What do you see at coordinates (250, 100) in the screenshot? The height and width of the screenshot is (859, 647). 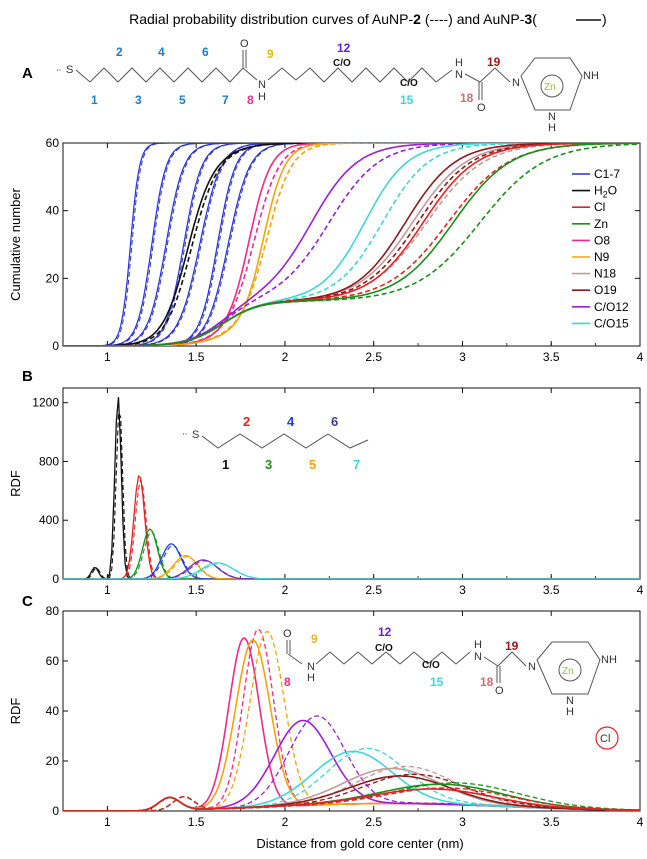 I see `num-a-8: 8` at bounding box center [250, 100].